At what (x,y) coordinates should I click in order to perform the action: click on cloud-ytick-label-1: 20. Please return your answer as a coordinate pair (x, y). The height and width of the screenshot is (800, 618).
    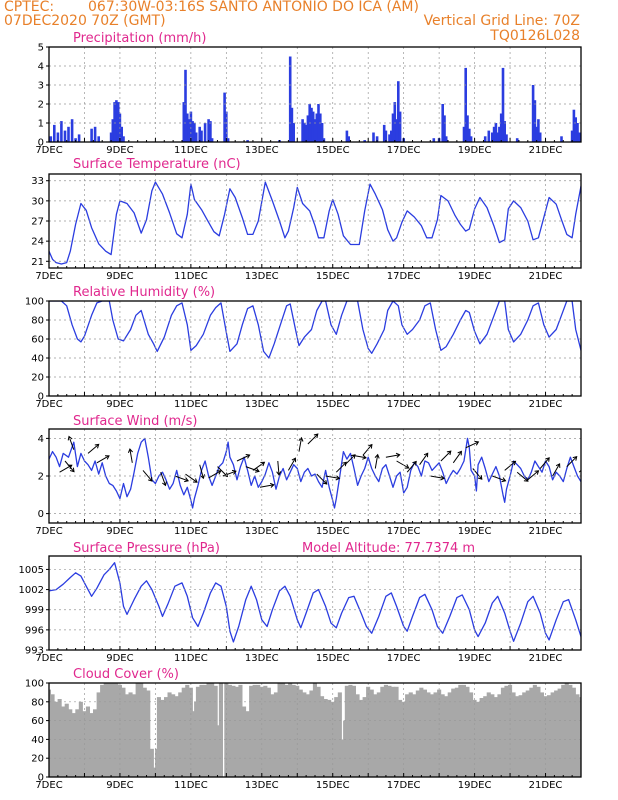
    Looking at the image, I should click on (37, 759).